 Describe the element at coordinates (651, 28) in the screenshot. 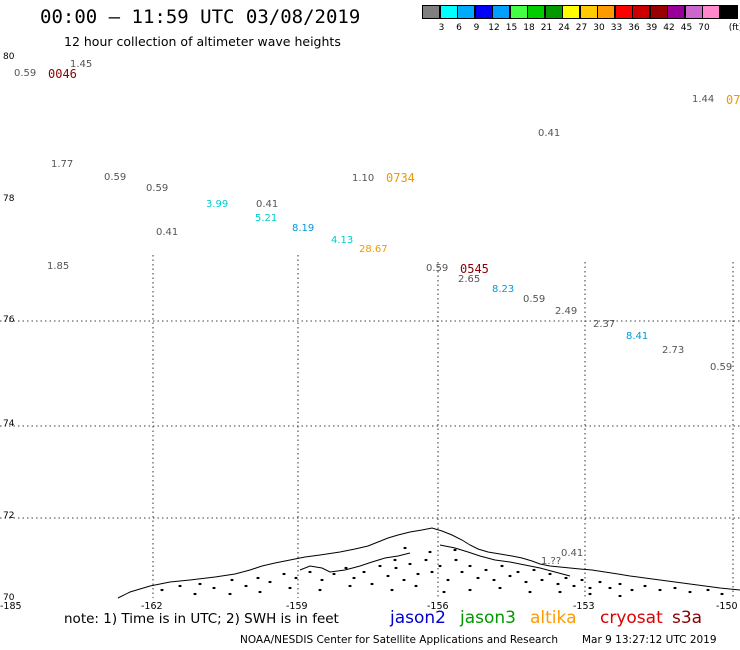

I see `color-legend-label: 39` at that location.